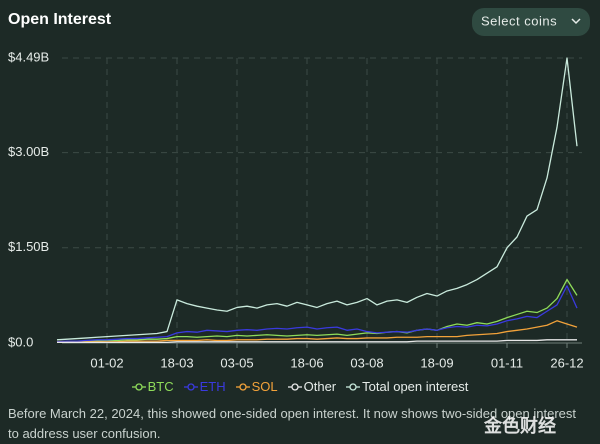 The height and width of the screenshot is (444, 600). Describe the element at coordinates (20, 341) in the screenshot. I see `y-tick-label: $0.0` at that location.